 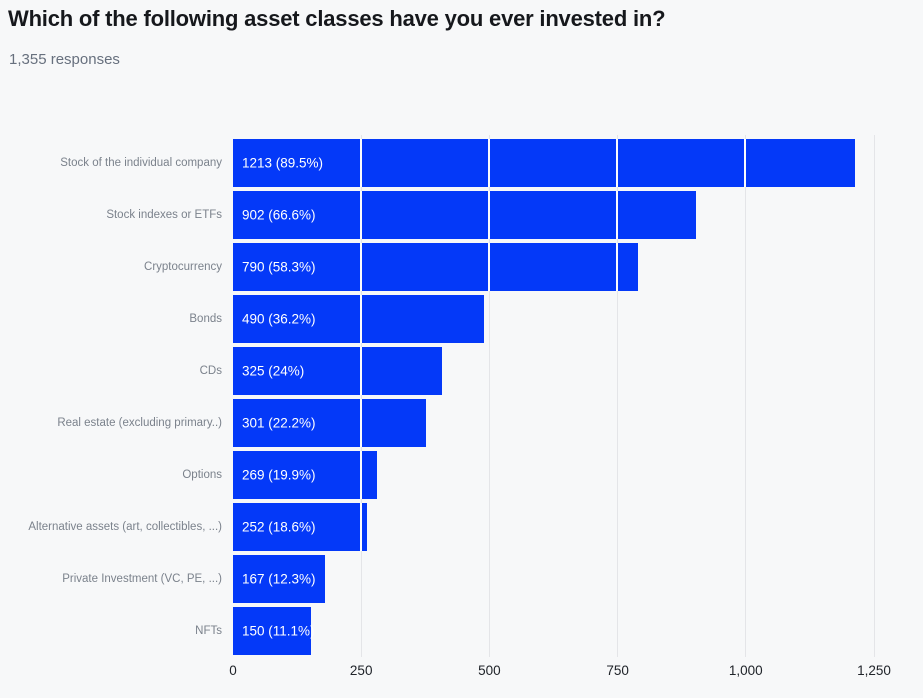 I want to click on bar: 490 (36.2%), so click(x=359, y=319).